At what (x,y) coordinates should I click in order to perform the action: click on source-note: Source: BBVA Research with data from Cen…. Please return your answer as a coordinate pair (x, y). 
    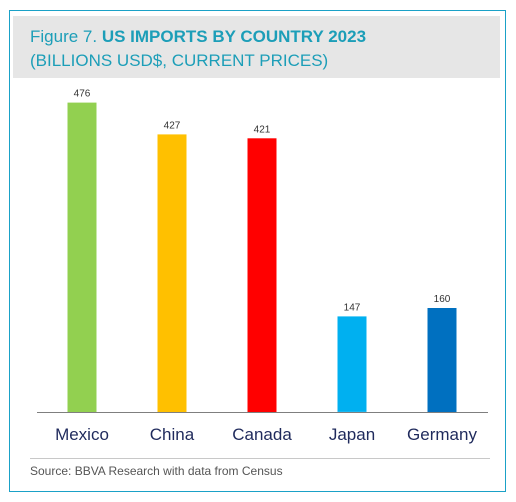
    Looking at the image, I should click on (156, 471).